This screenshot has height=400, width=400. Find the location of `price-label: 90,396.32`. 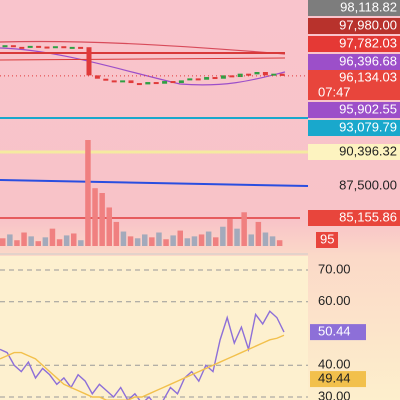

price-label: 90,396.32 is located at coordinates (368, 150).